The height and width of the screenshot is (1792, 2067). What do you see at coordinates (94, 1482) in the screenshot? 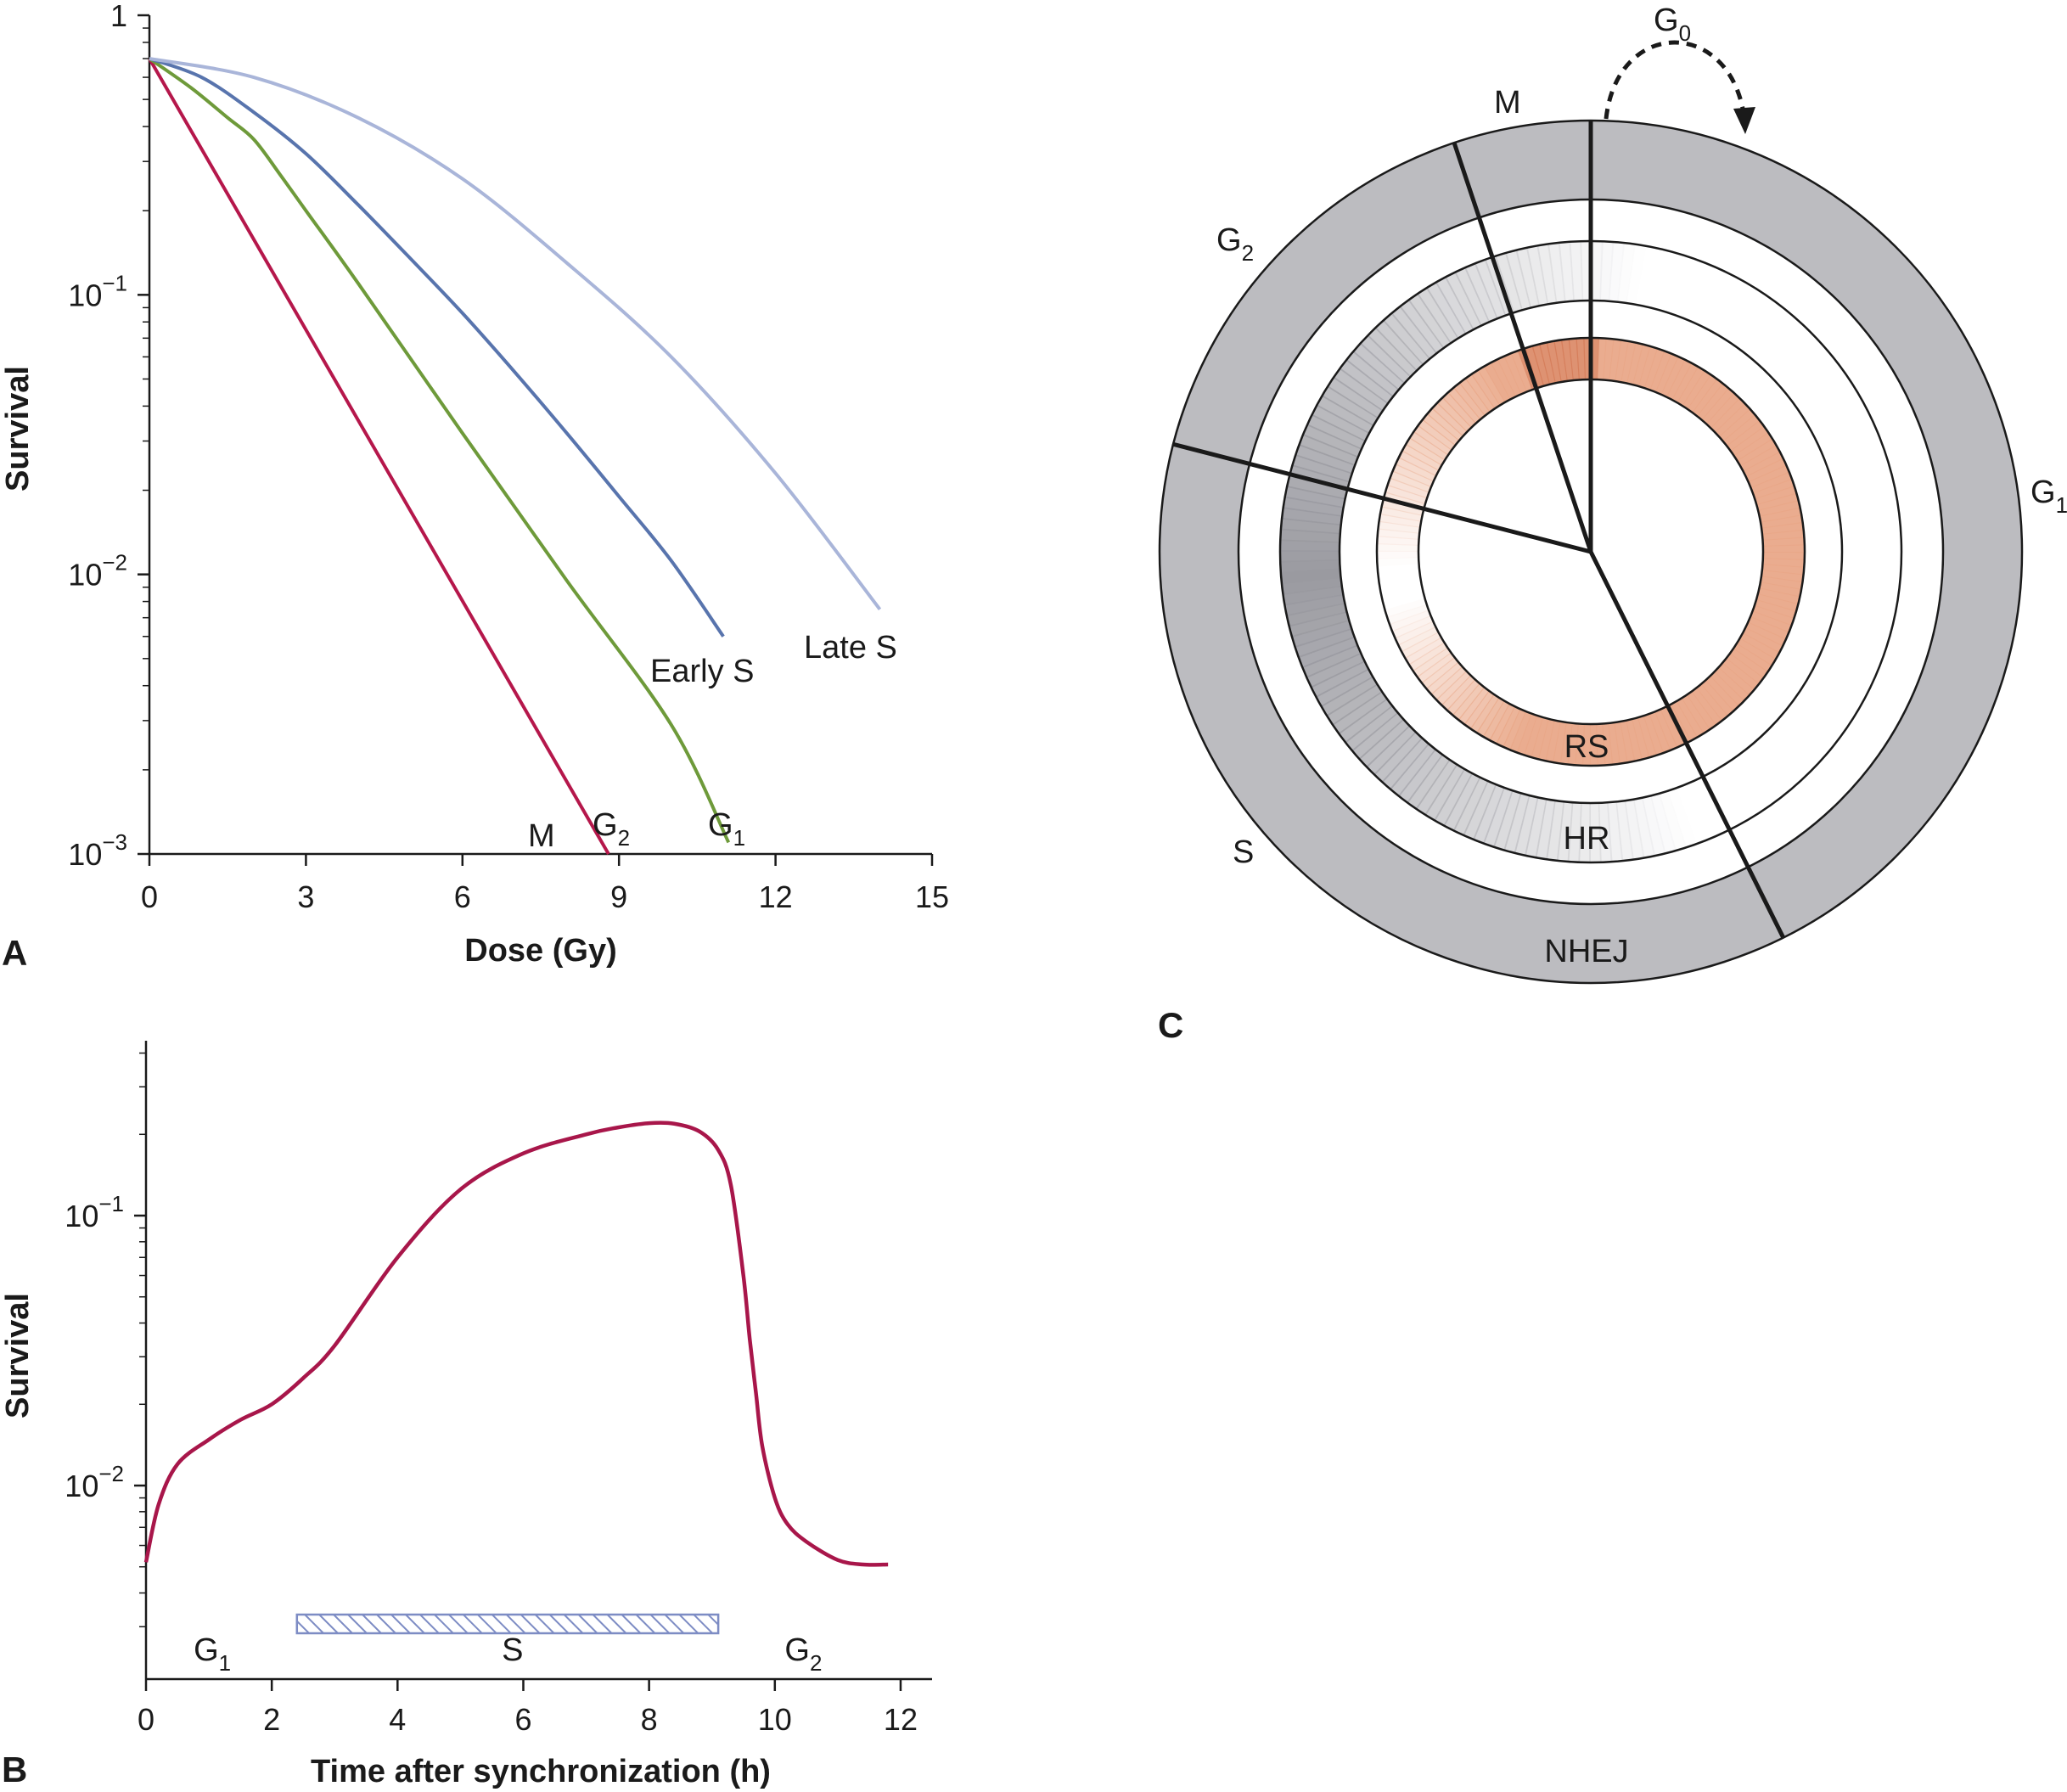
I see `y-tick-label-b: 10⁻²` at bounding box center [94, 1482].